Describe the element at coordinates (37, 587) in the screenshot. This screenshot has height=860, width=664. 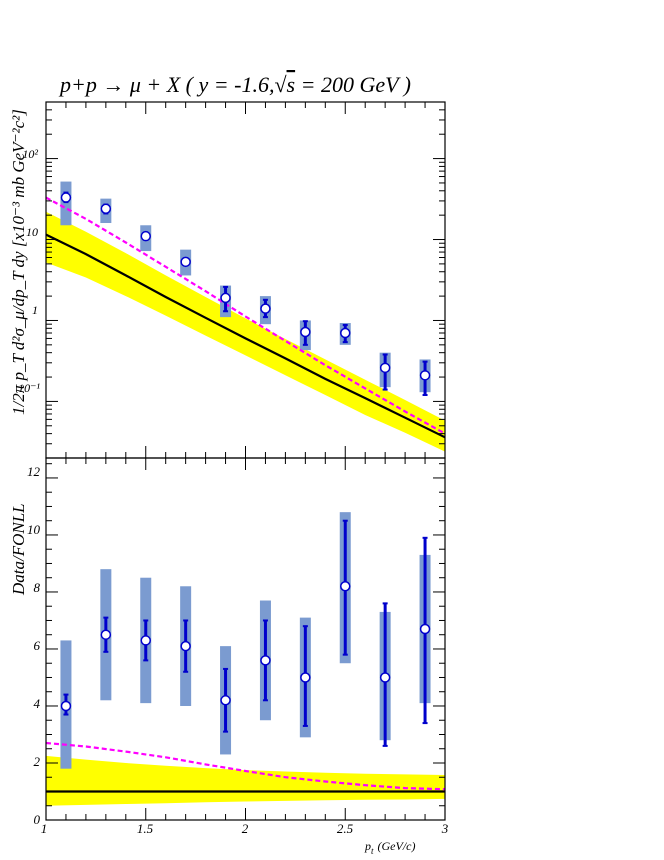
I see `bottom-ytick-label-8: 8` at that location.